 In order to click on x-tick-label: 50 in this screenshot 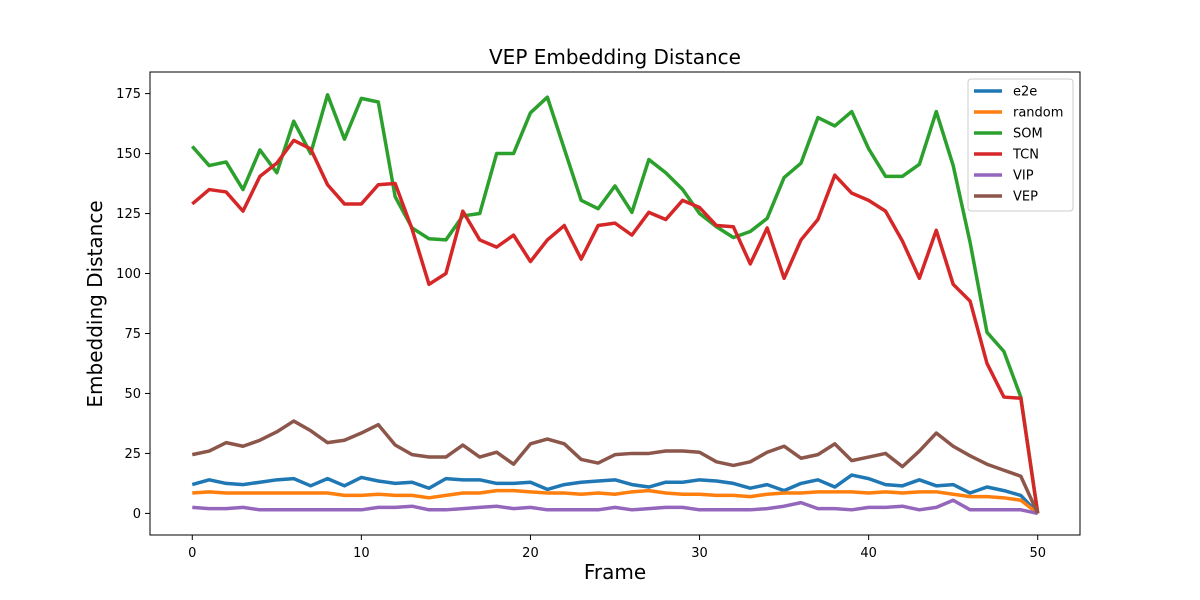, I will do `click(1037, 553)`.